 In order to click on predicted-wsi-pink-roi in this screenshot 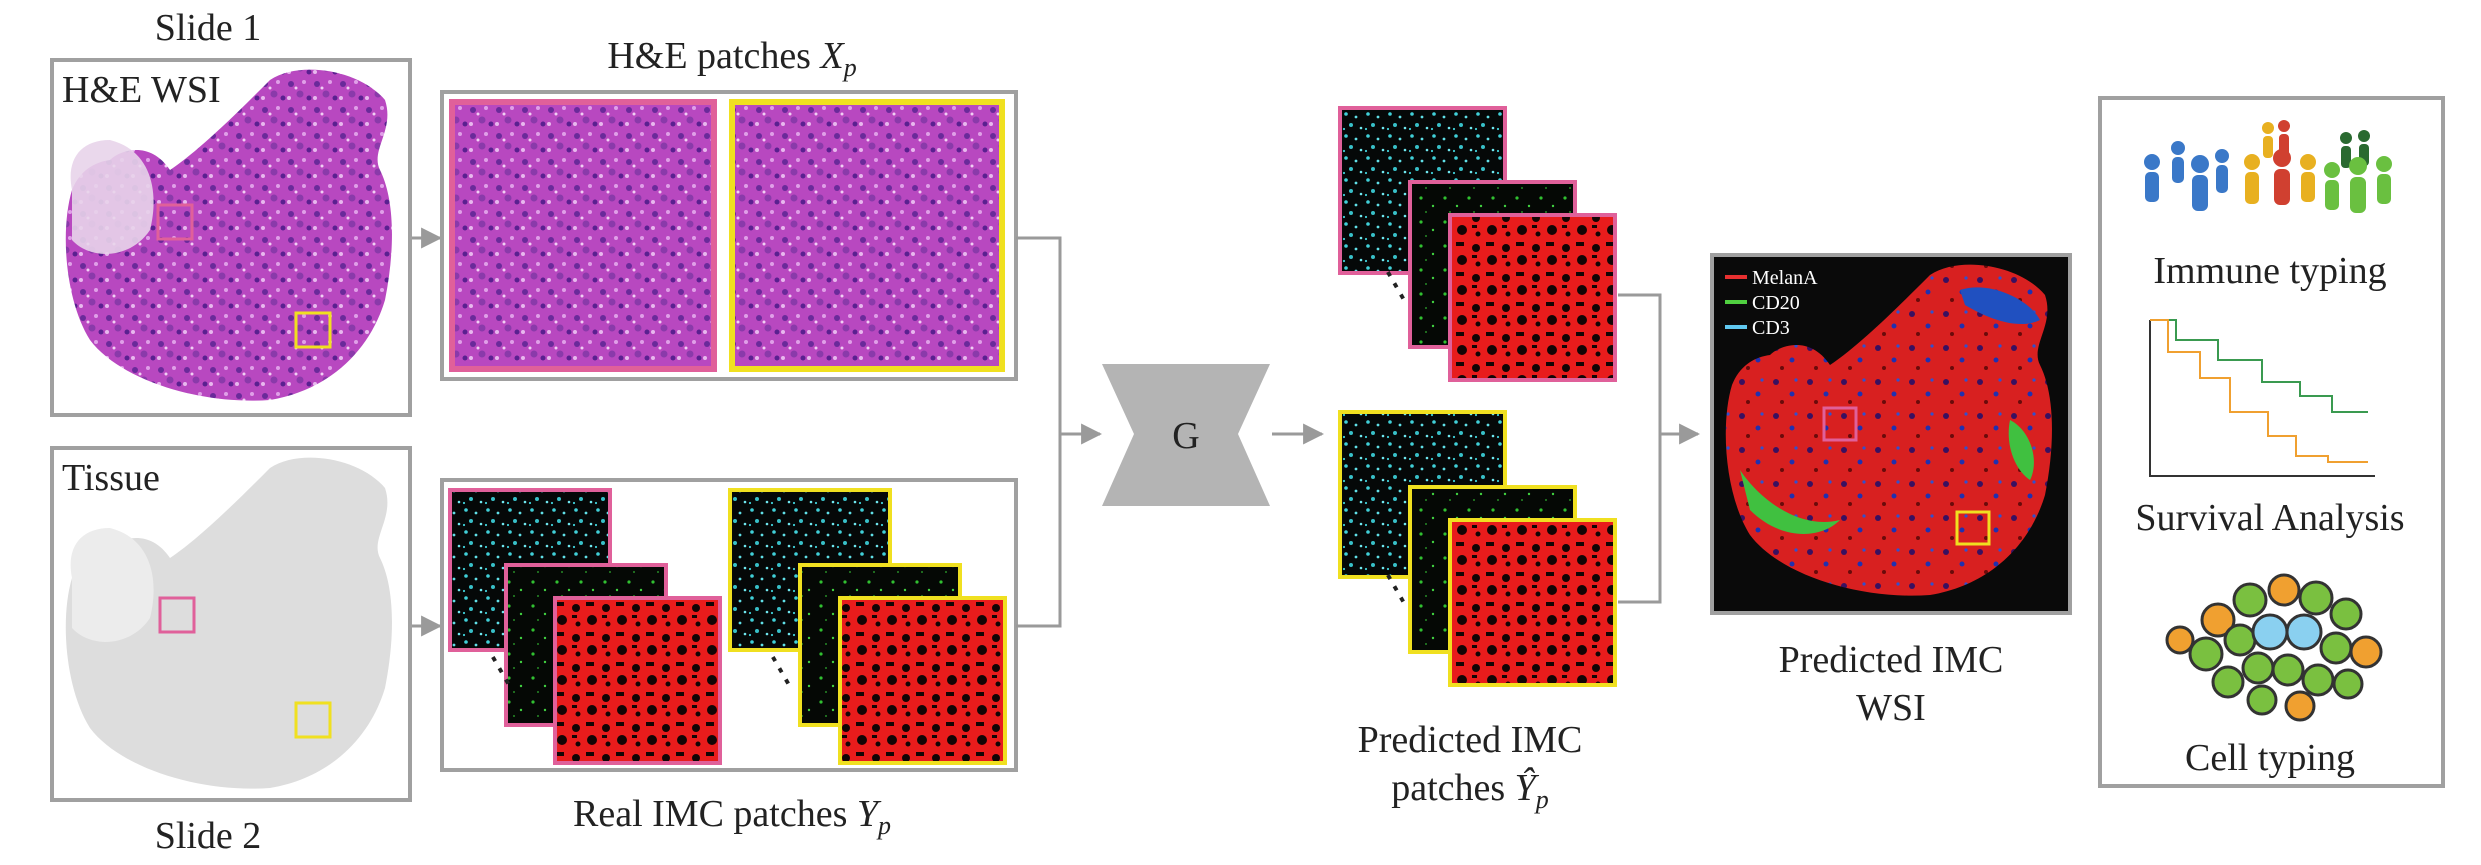, I will do `click(1840, 424)`.